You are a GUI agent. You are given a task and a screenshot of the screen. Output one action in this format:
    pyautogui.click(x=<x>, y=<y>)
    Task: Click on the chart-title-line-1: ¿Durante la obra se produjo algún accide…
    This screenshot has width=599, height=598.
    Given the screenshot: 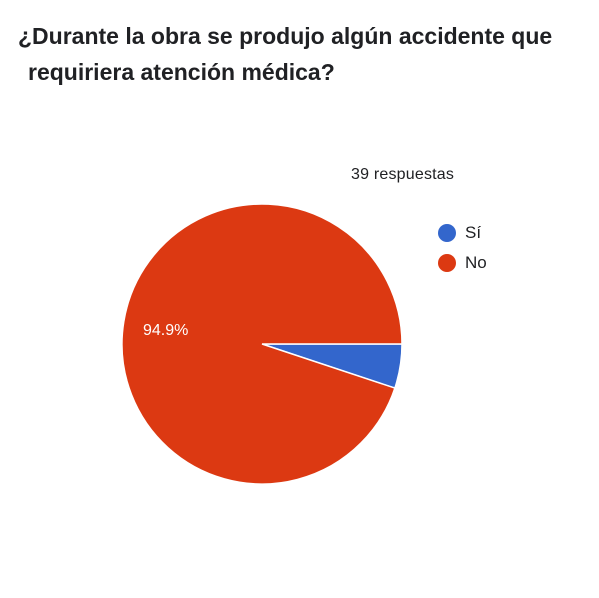 What is the action you would take?
    pyautogui.click(x=285, y=36)
    